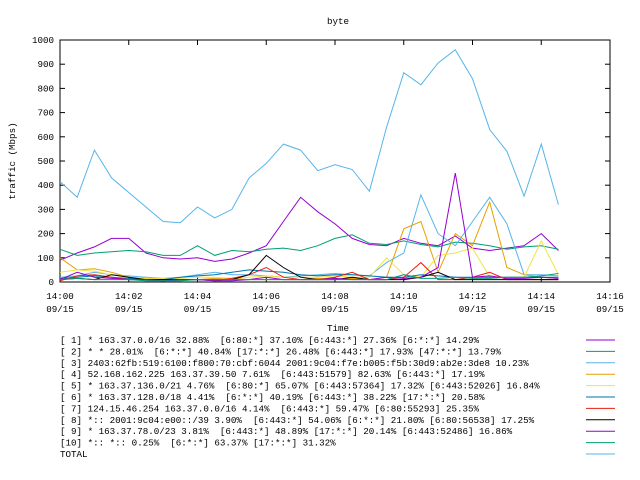 This screenshot has height=480, width=640. What do you see at coordinates (45, 234) in the screenshot?
I see `y-tick-label: 200` at bounding box center [45, 234].